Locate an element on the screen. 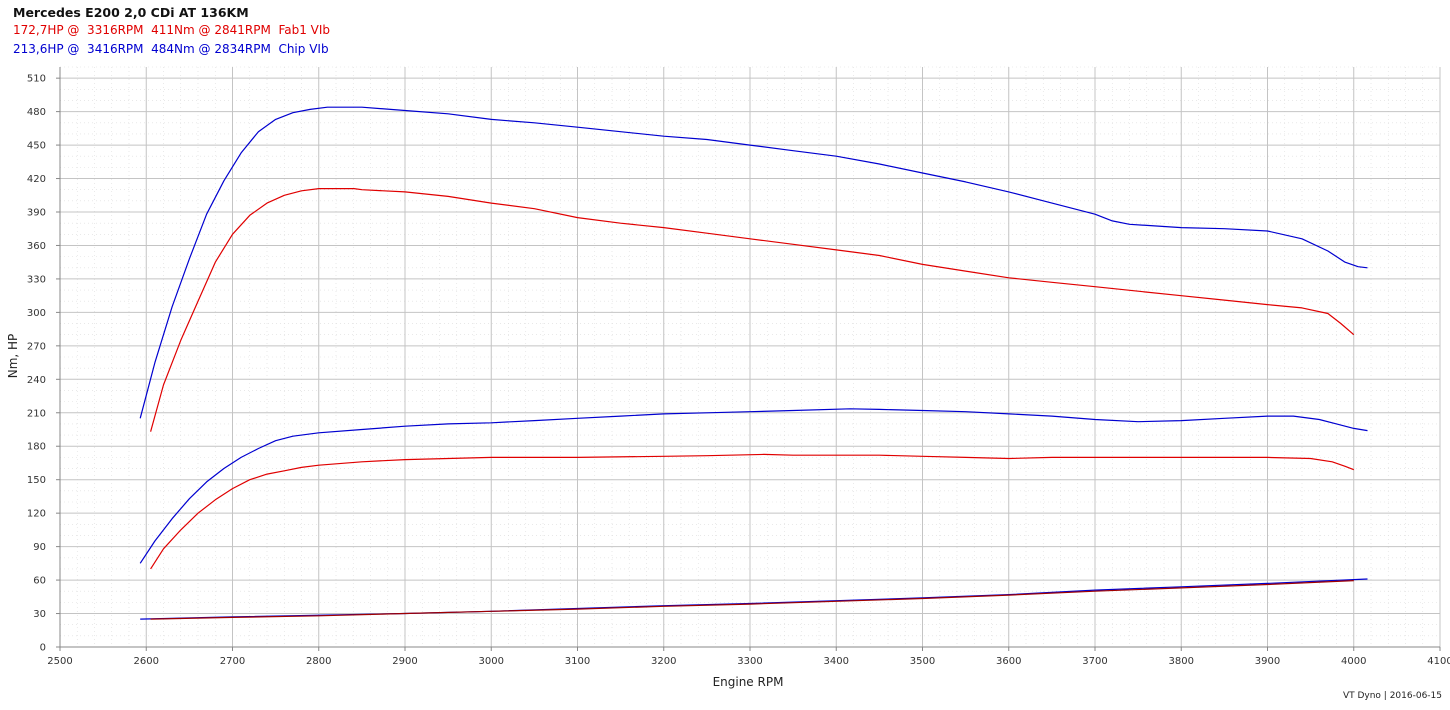 The height and width of the screenshot is (710, 1450). x-tick-label: 3400 is located at coordinates (836, 661).